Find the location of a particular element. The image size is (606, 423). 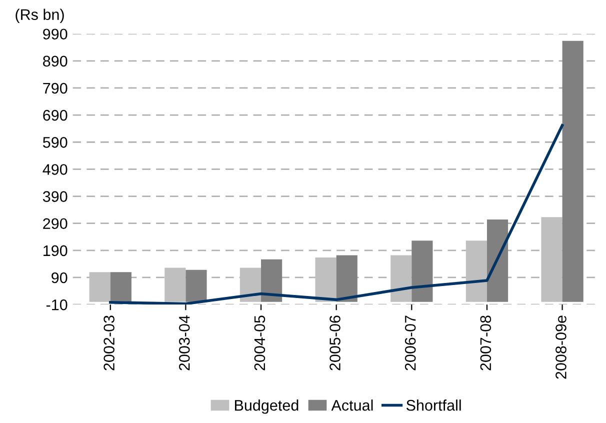

x-tick-label: 2007-08 is located at coordinates (486, 343).